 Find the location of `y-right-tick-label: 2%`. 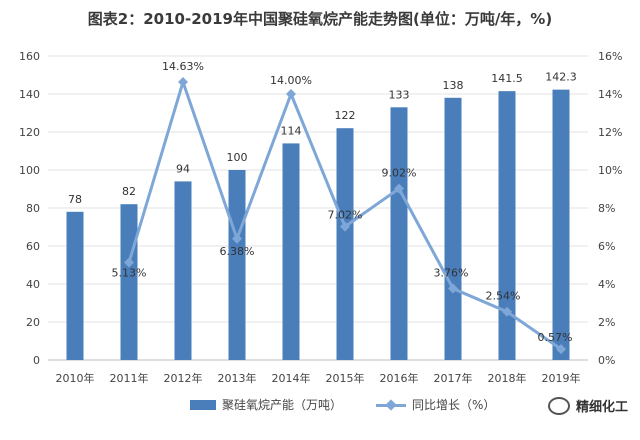

y-right-tick-label: 2% is located at coordinates (606, 322).